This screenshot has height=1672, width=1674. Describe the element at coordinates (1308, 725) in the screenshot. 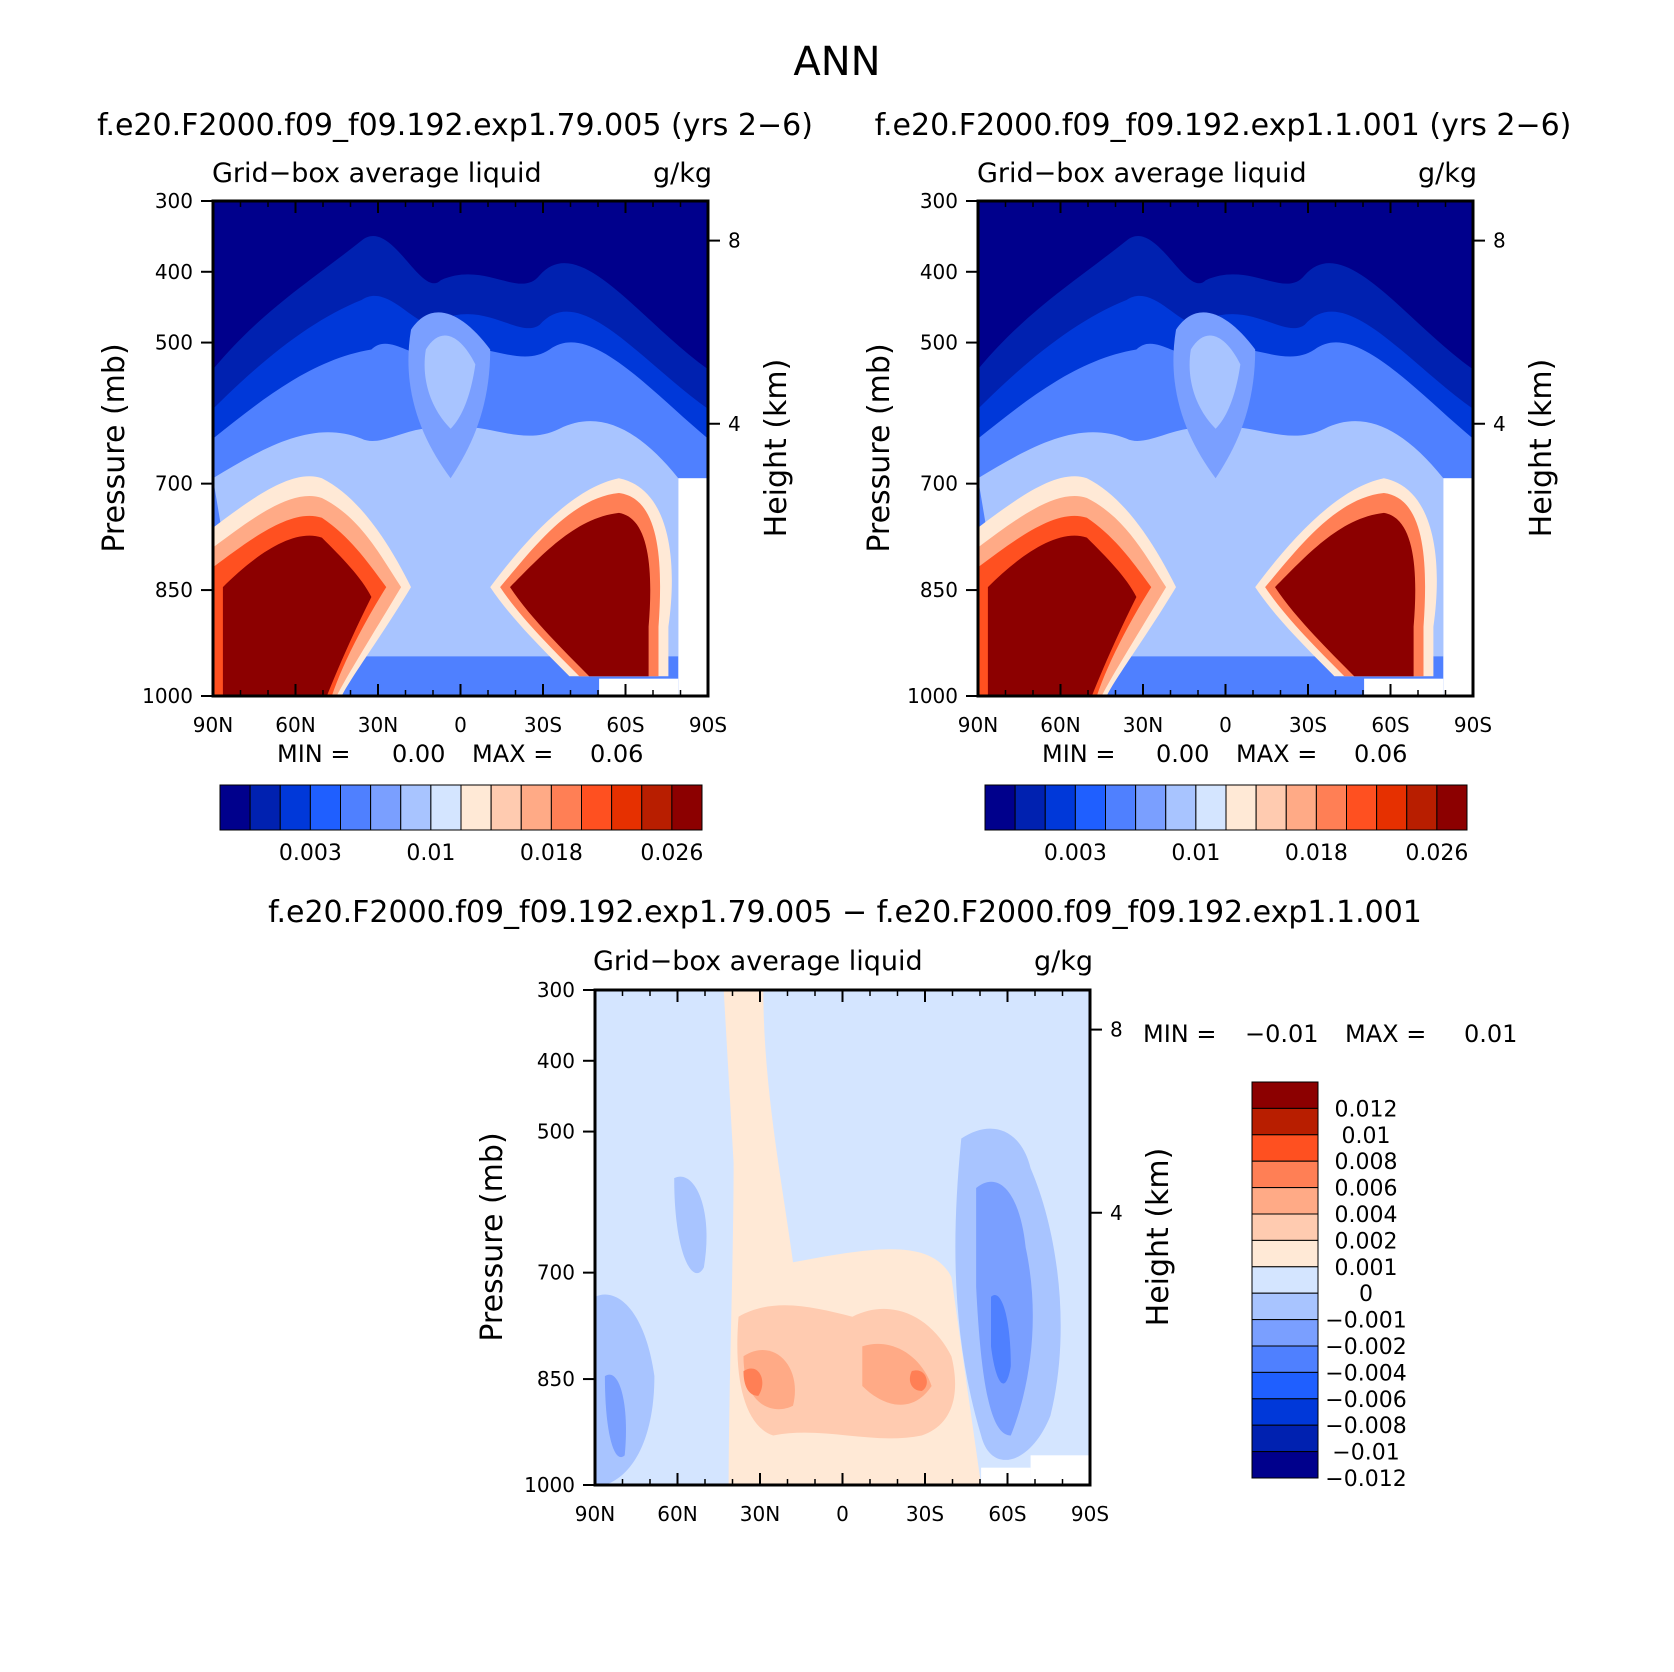

I see `panel-2-xtick-label: 30S` at that location.